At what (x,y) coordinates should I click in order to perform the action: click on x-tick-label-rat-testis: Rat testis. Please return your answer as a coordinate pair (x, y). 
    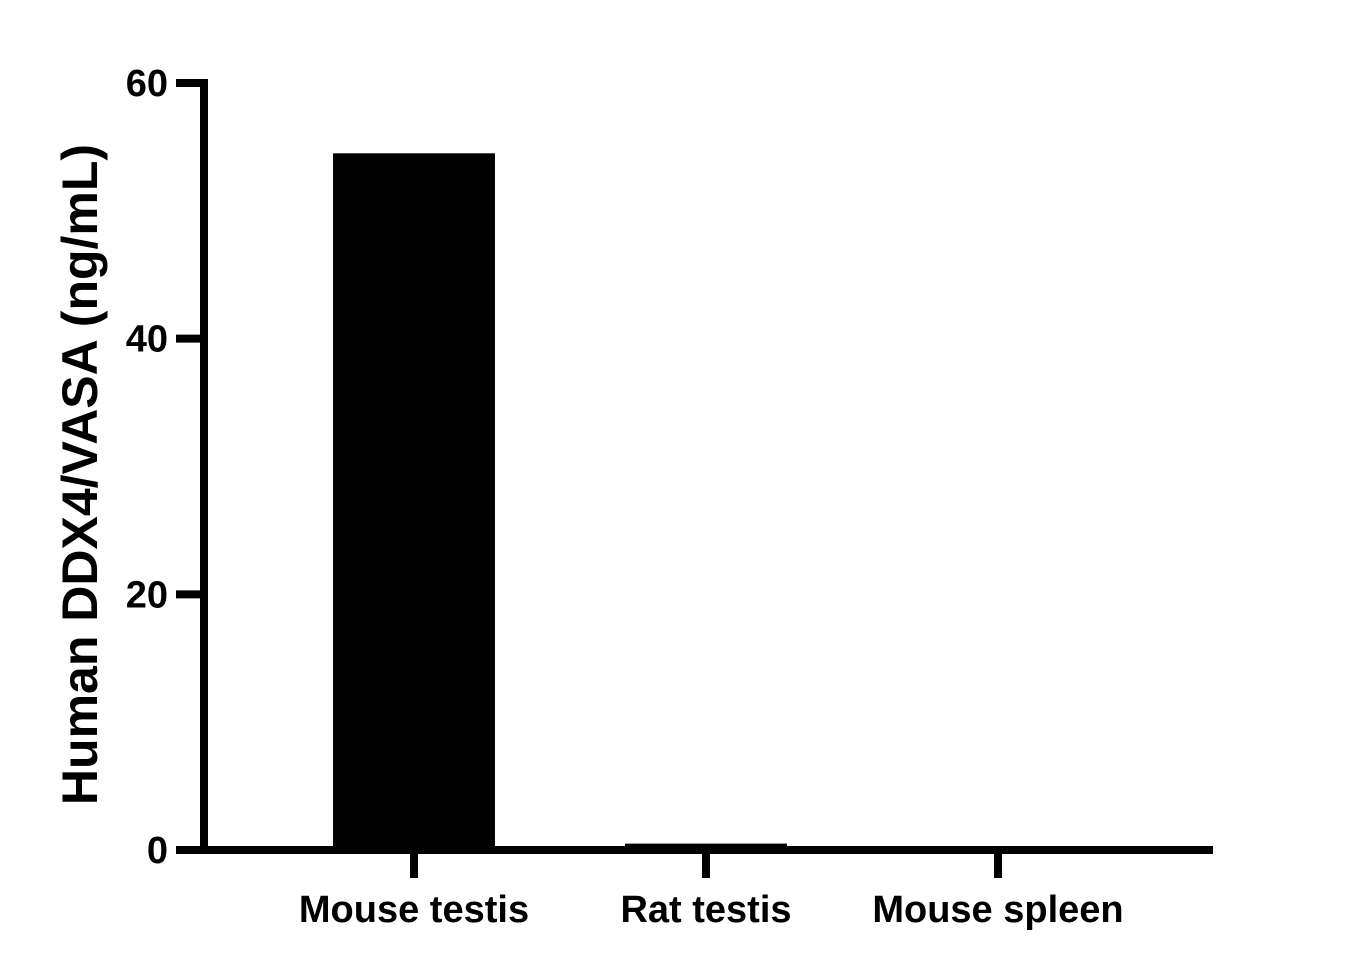
    Looking at the image, I should click on (705, 910).